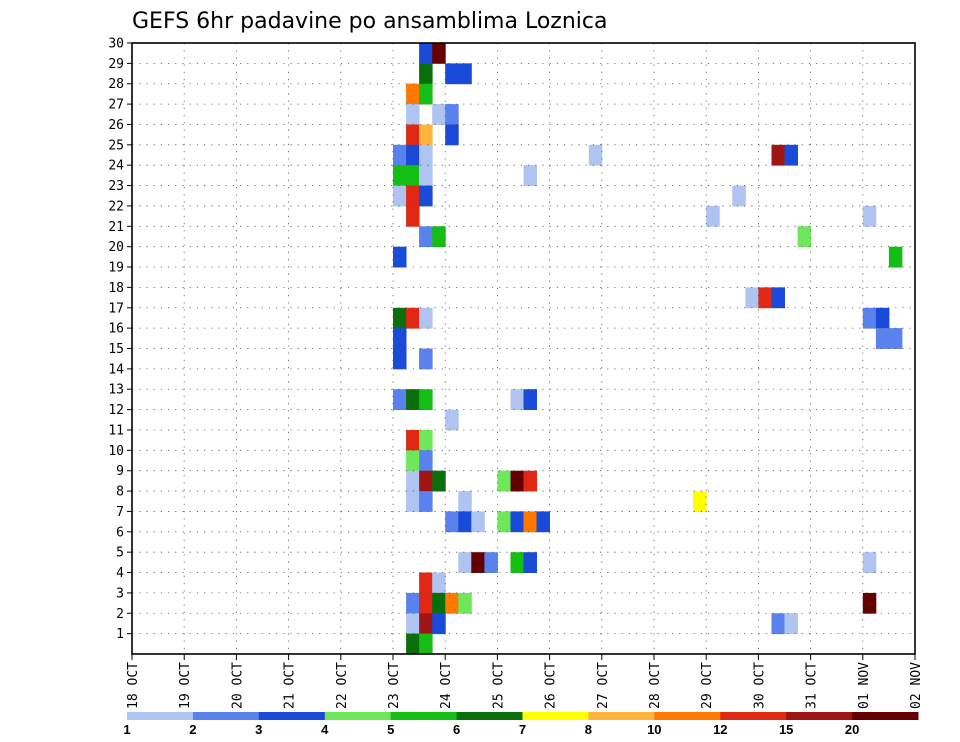  What do you see at coordinates (720, 729) in the screenshot?
I see `legend-label: 12` at bounding box center [720, 729].